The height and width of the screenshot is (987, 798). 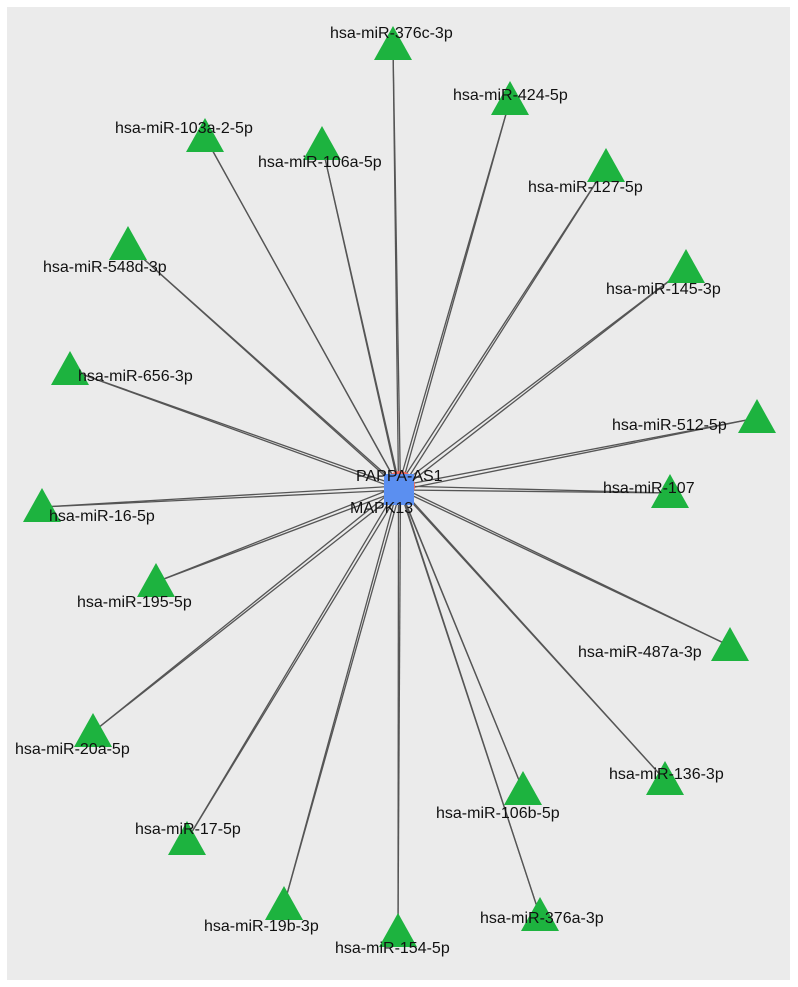 What do you see at coordinates (663, 289) in the screenshot?
I see `mirna-label: hsa-miR-145-3p` at bounding box center [663, 289].